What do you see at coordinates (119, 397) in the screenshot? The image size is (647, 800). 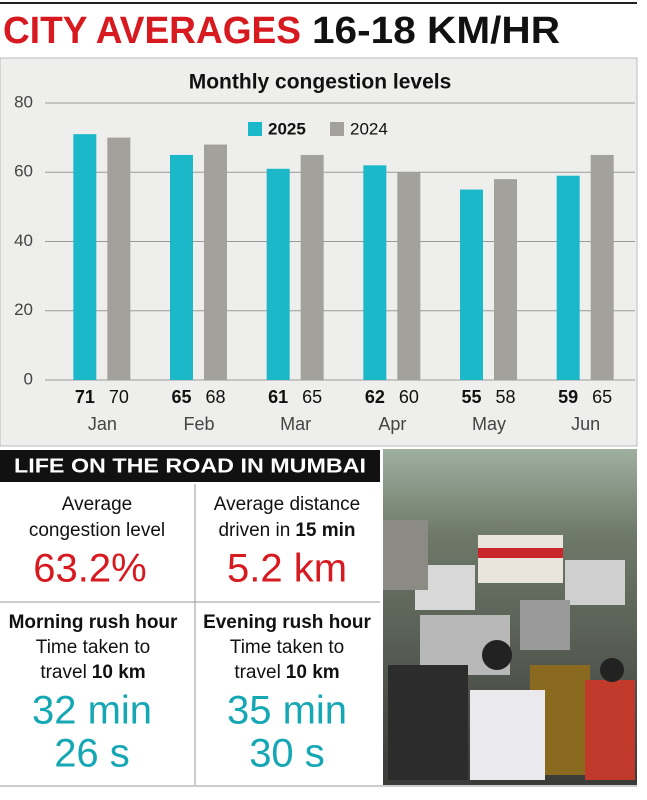 I see `value-label: 70` at bounding box center [119, 397].